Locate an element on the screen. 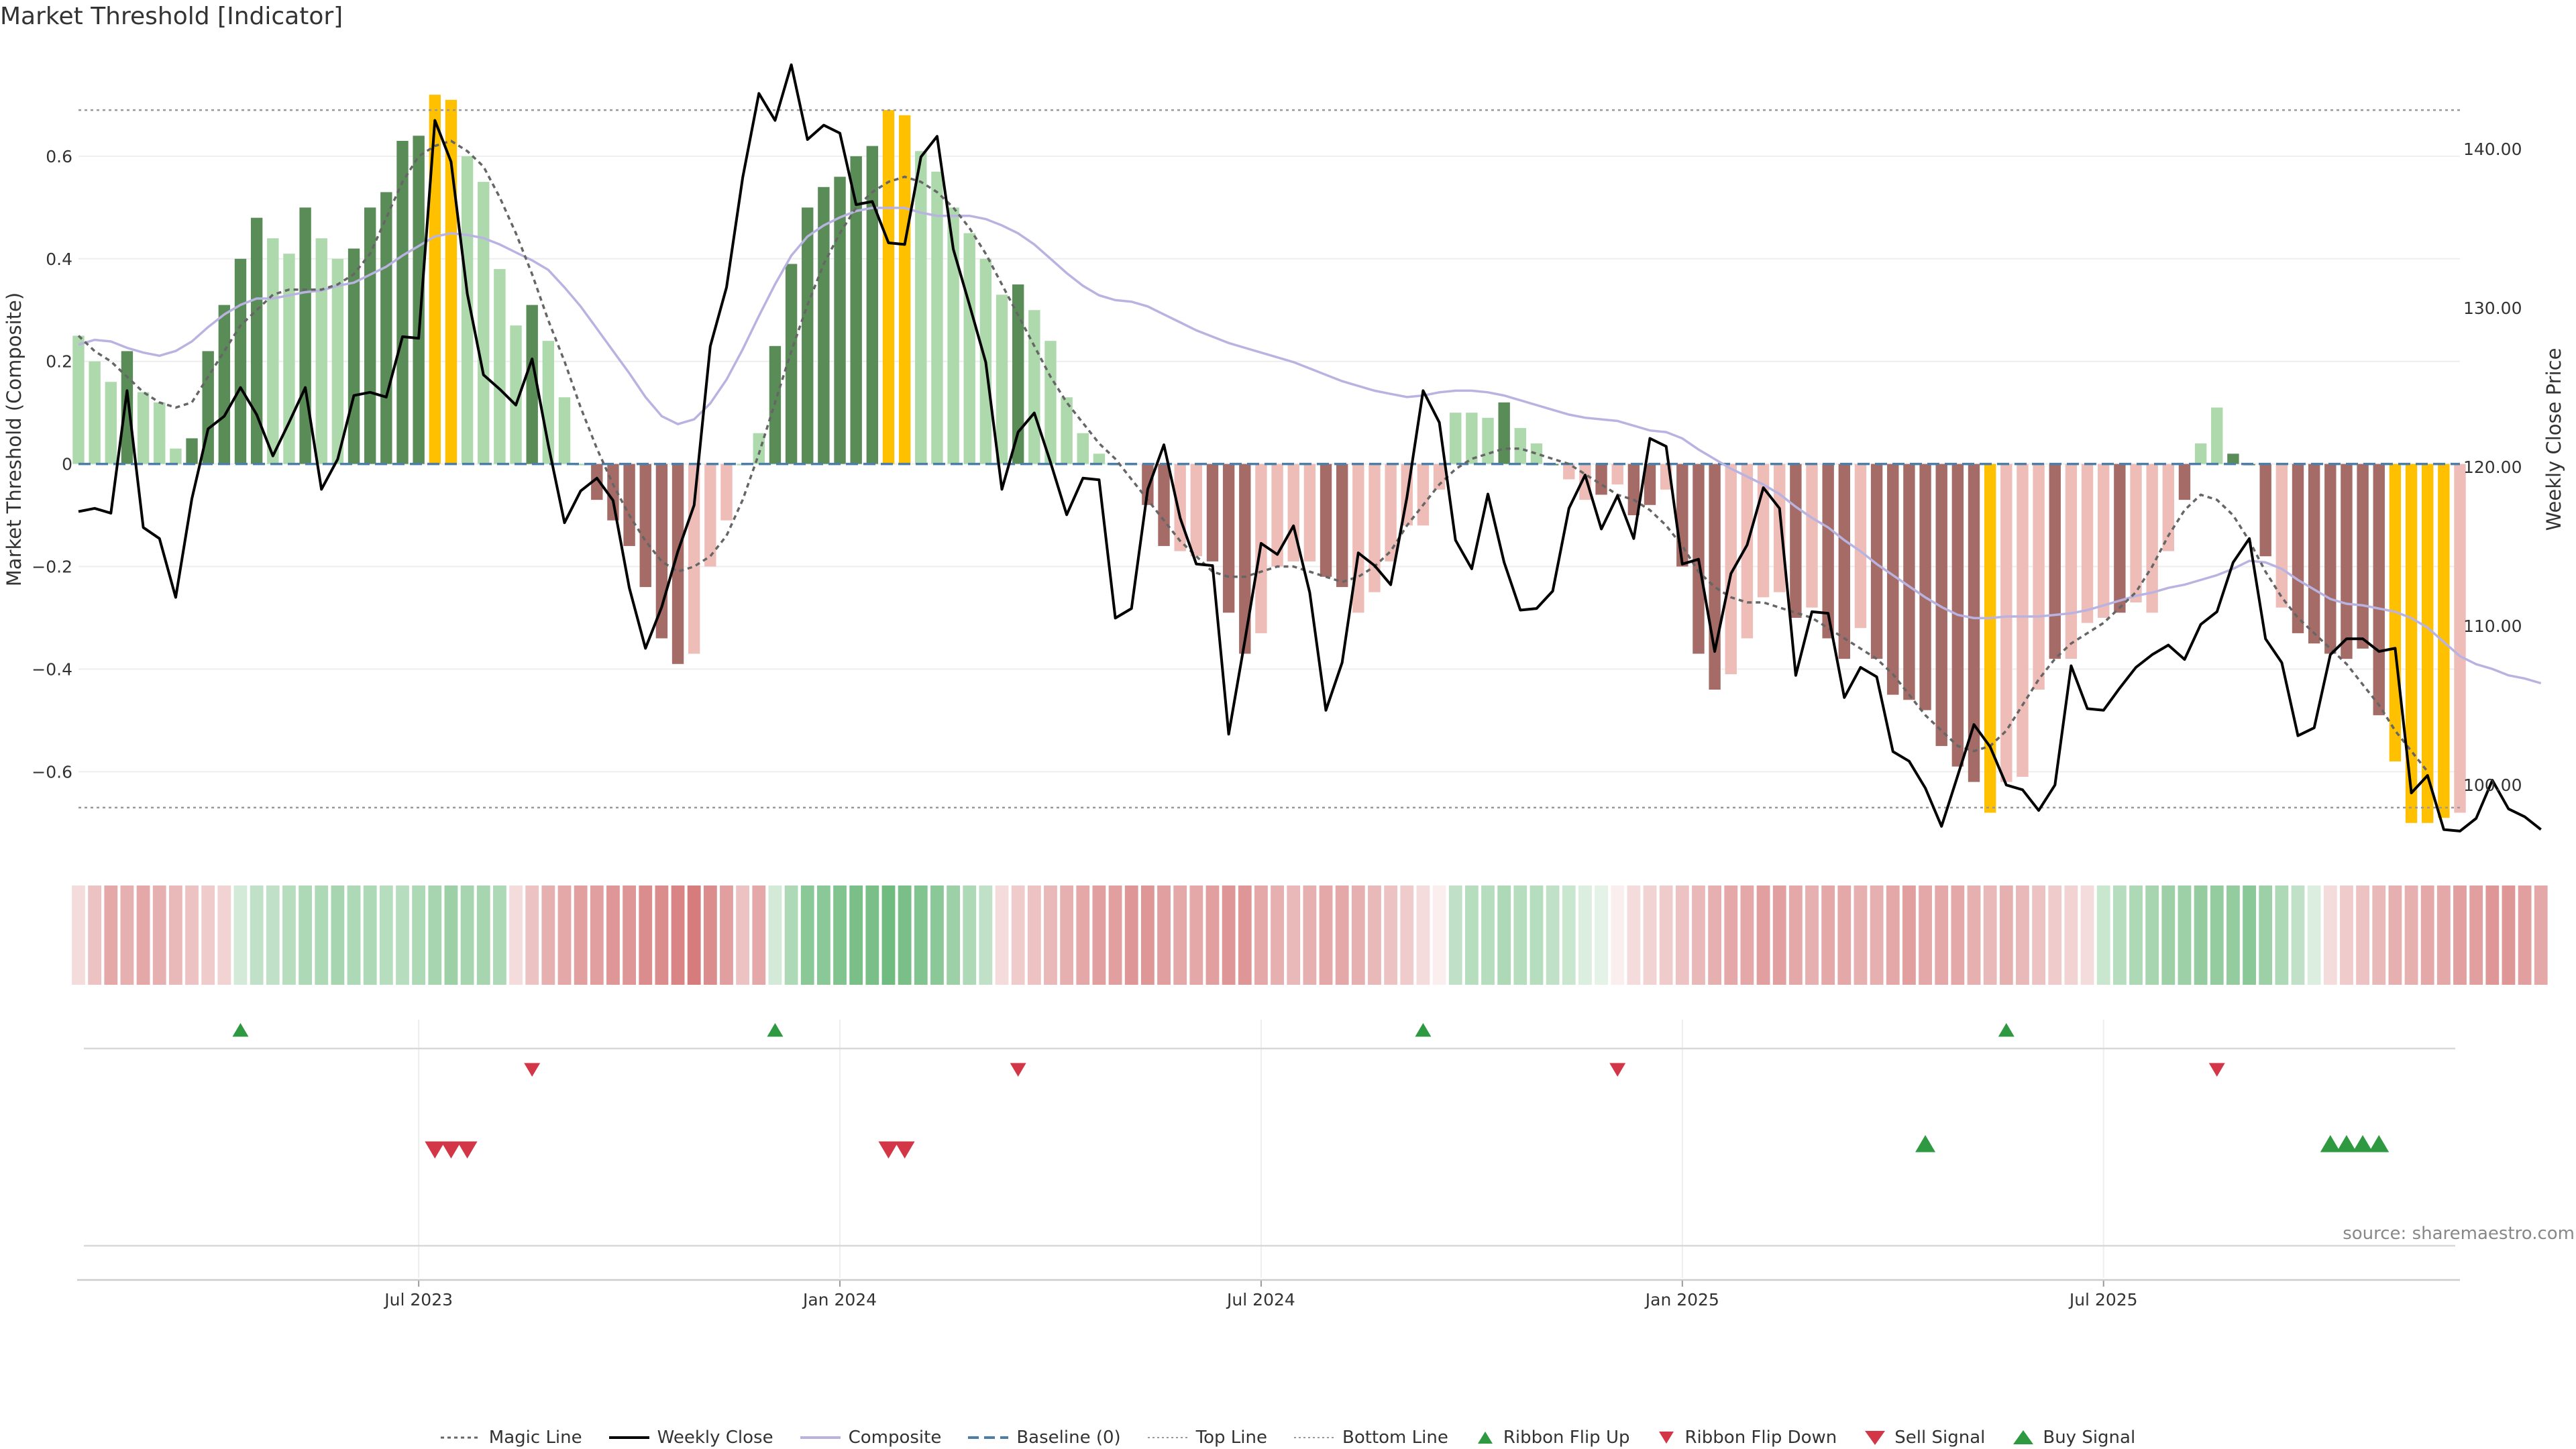 Image resolution: width=2576 pixels, height=1449 pixels. ribbon-flip-up-marker is located at coordinates (1423, 1030).